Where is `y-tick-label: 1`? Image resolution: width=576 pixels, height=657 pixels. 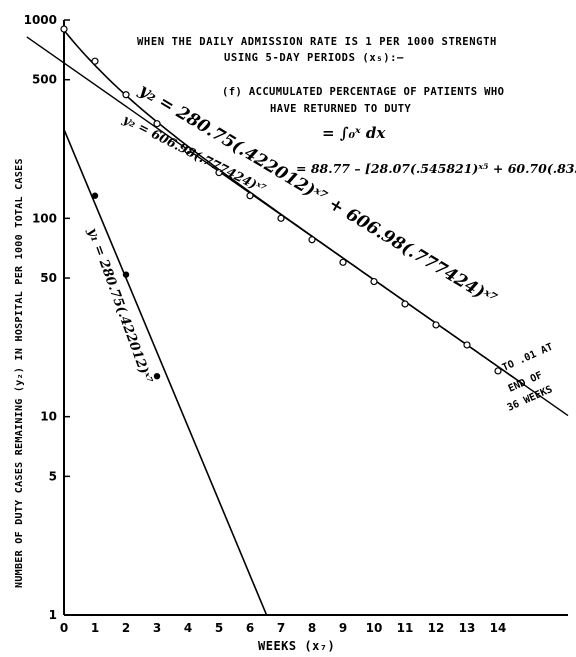
y-tick-label: 1 is located at coordinates (53, 615).